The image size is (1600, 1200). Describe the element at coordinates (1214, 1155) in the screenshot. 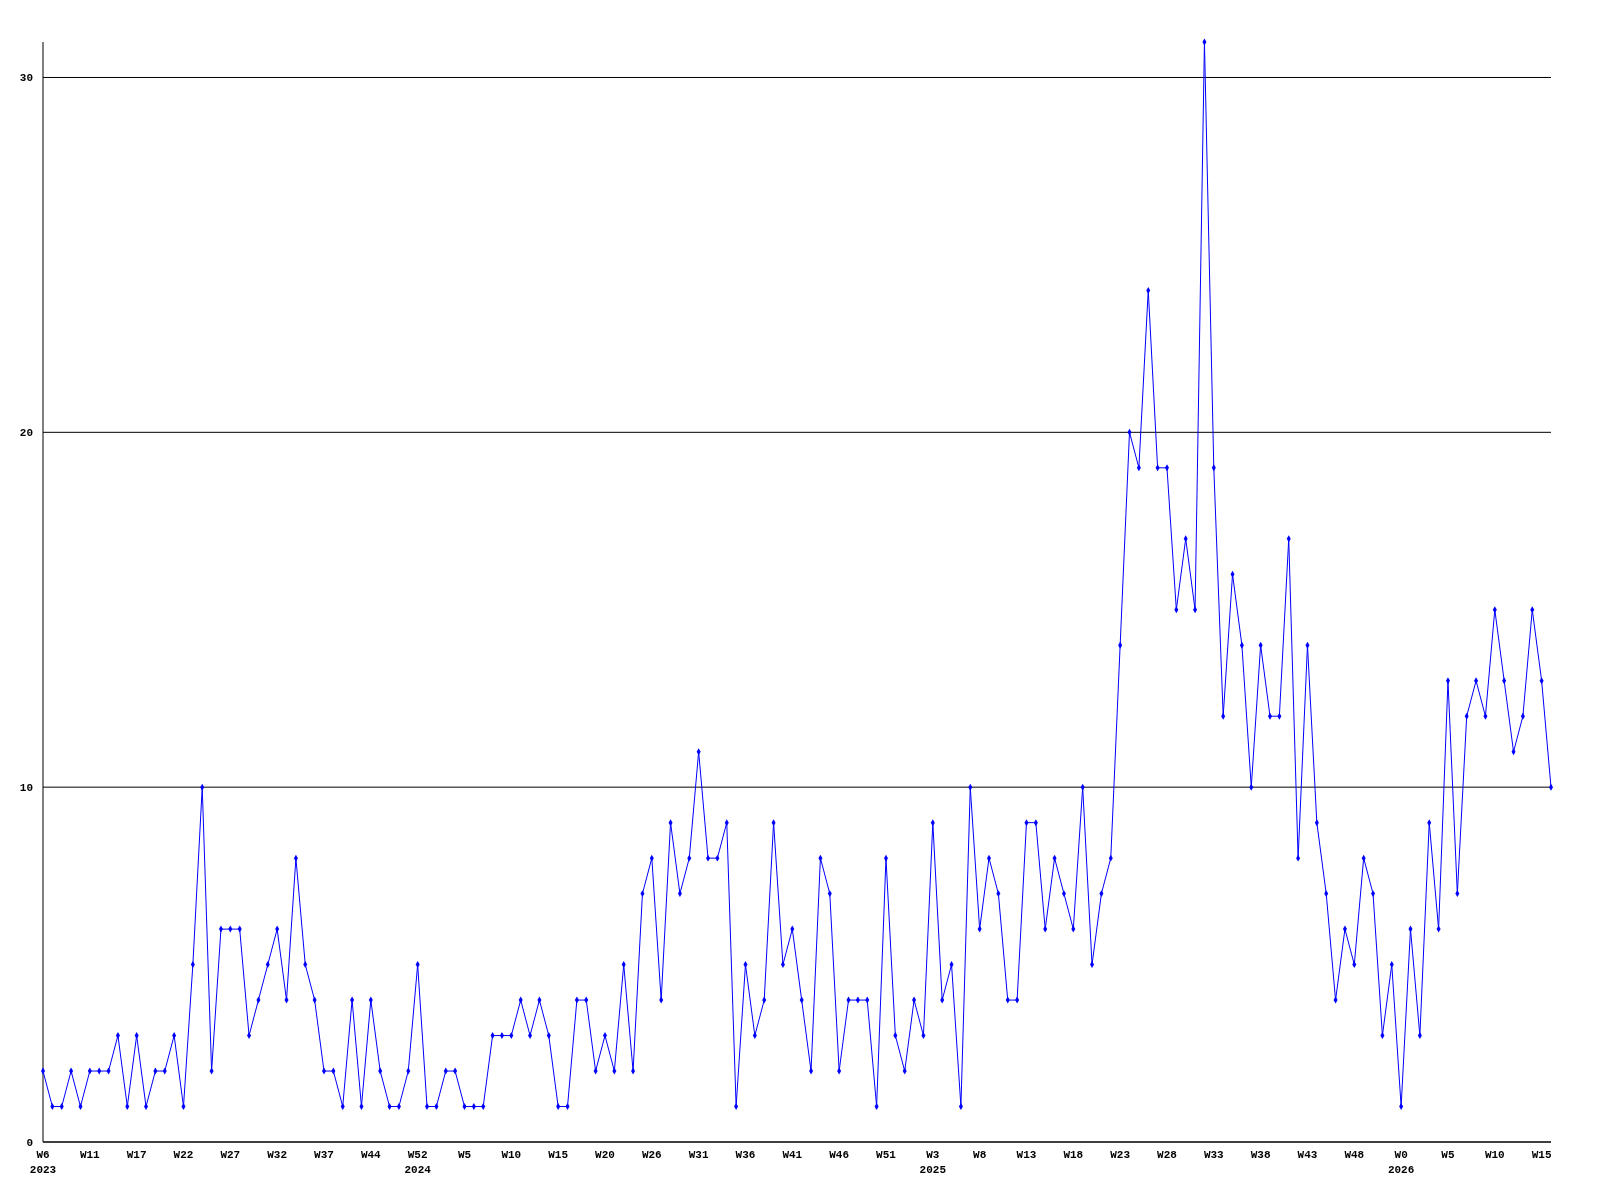

I see `x-tick-label: W33` at that location.